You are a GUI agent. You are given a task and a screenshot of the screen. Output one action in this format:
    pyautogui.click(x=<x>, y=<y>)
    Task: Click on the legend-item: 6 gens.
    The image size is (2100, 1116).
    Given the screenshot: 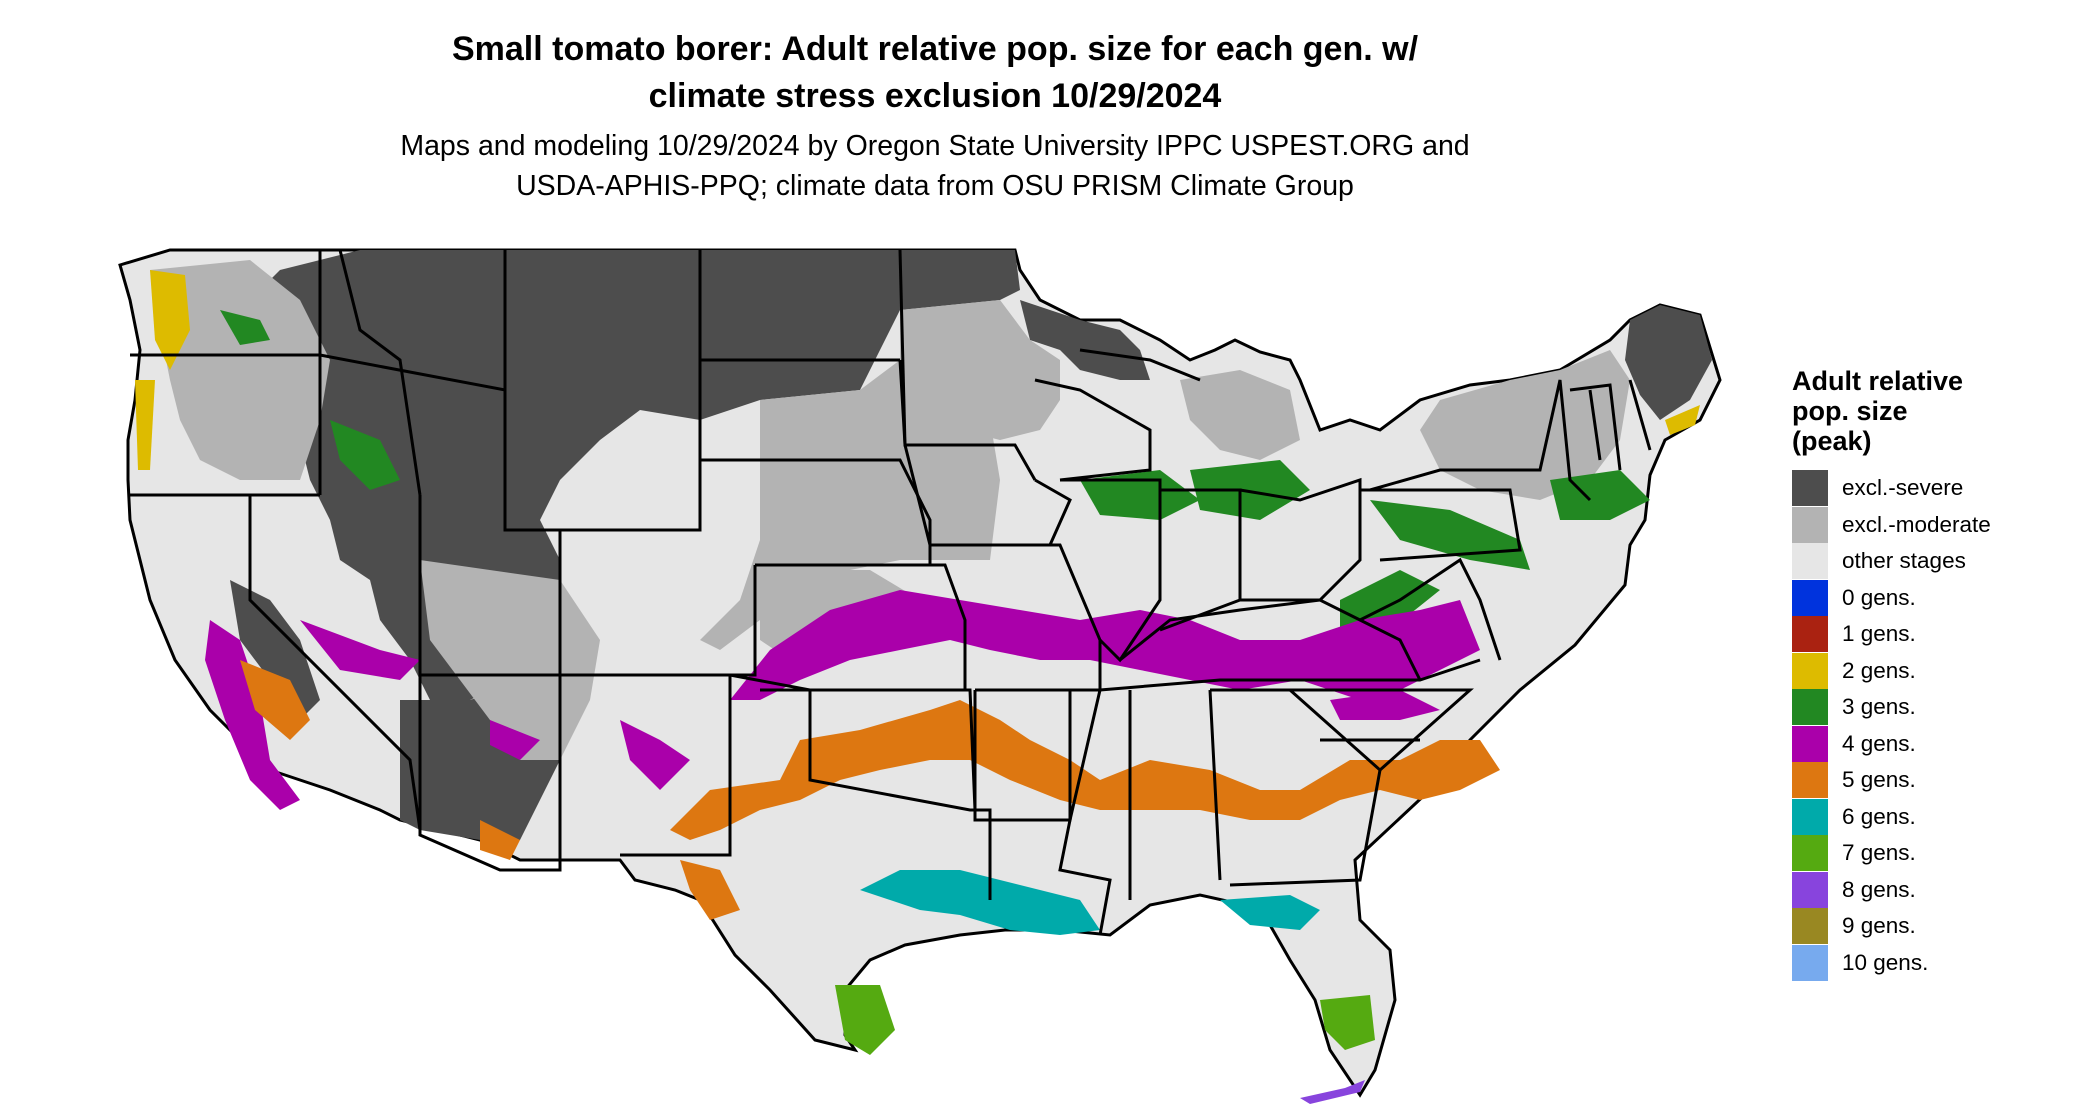 What is the action you would take?
    pyautogui.click(x=1891, y=817)
    